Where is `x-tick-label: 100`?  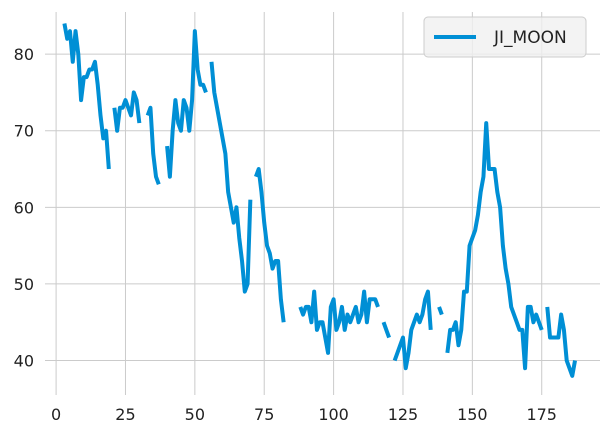 x-tick-label: 100 is located at coordinates (333, 414).